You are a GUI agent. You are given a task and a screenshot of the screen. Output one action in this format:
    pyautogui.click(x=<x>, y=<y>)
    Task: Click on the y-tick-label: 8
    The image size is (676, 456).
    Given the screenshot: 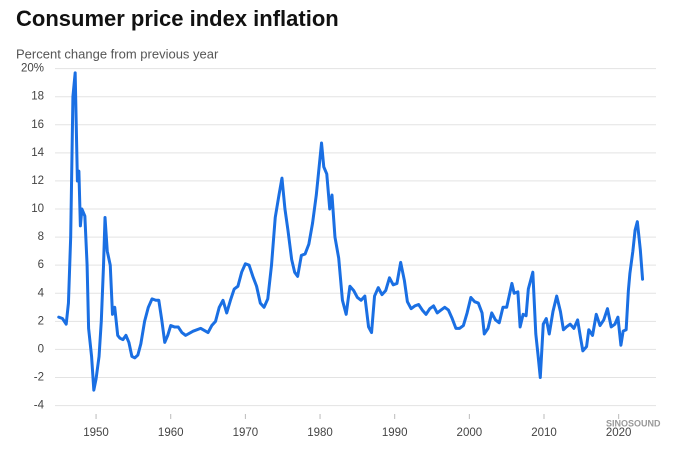 What is the action you would take?
    pyautogui.click(x=41, y=237)
    